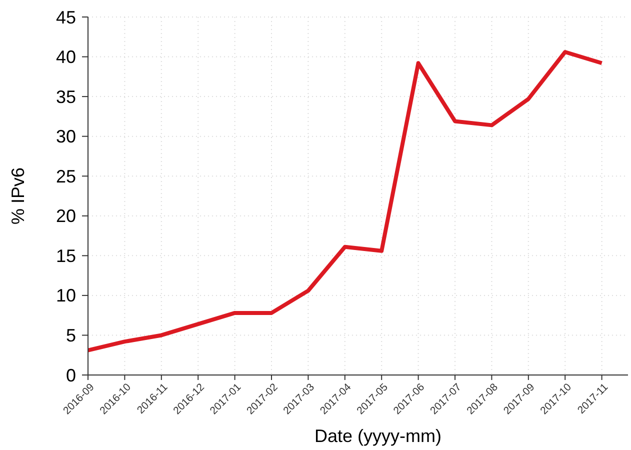 The height and width of the screenshot is (450, 631). Describe the element at coordinates (66, 296) in the screenshot. I see `y-tick-label: 10` at that location.